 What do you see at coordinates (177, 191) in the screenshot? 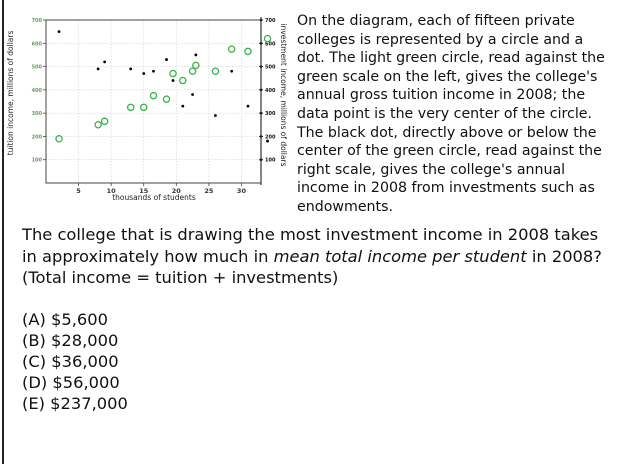
I see `x-tick-label: 20` at bounding box center [177, 191].